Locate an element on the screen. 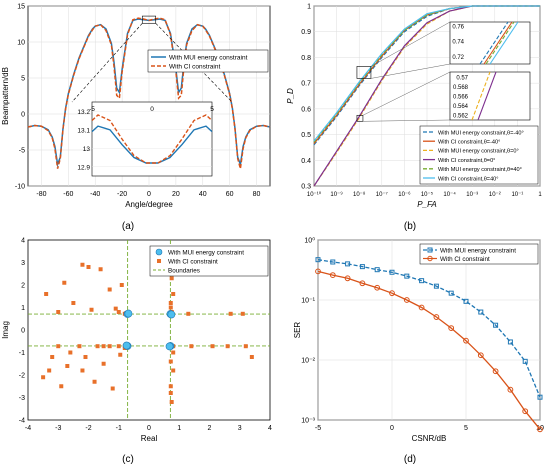 The width and height of the screenshot is (550, 467). y-tick-label: 10⁻³ is located at coordinates (308, 421).